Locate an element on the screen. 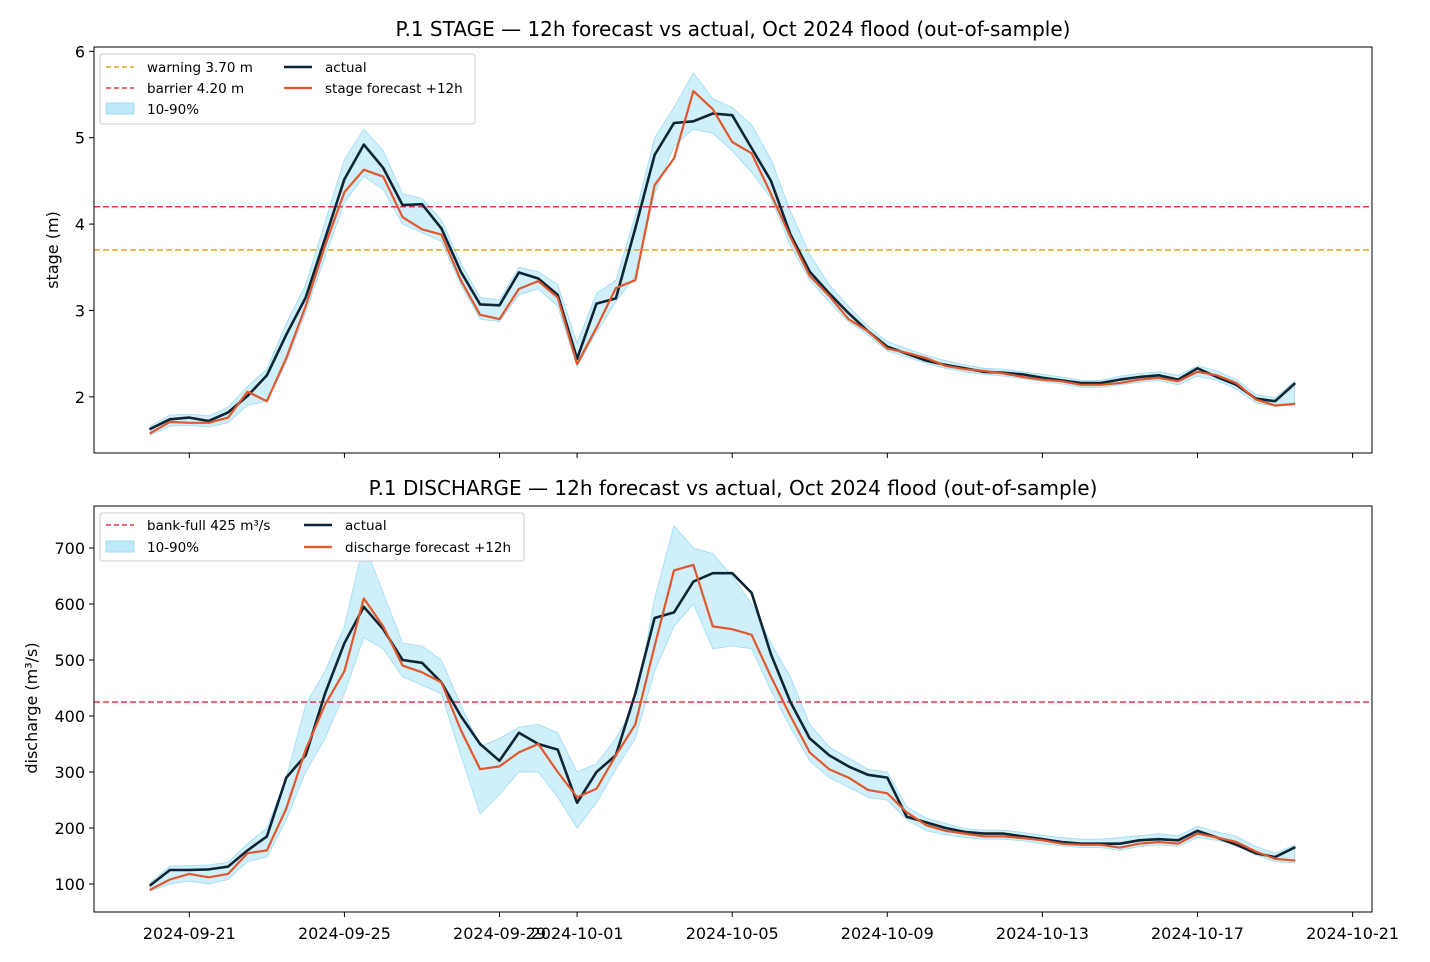 The width and height of the screenshot is (1430, 962). discharge-y-axis-label: discharge (m³/s) is located at coordinates (31, 707).